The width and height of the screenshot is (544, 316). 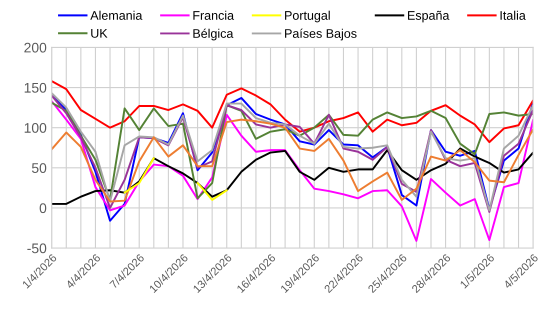 I want to click on y-tick-label: 200, so click(x=35, y=47).